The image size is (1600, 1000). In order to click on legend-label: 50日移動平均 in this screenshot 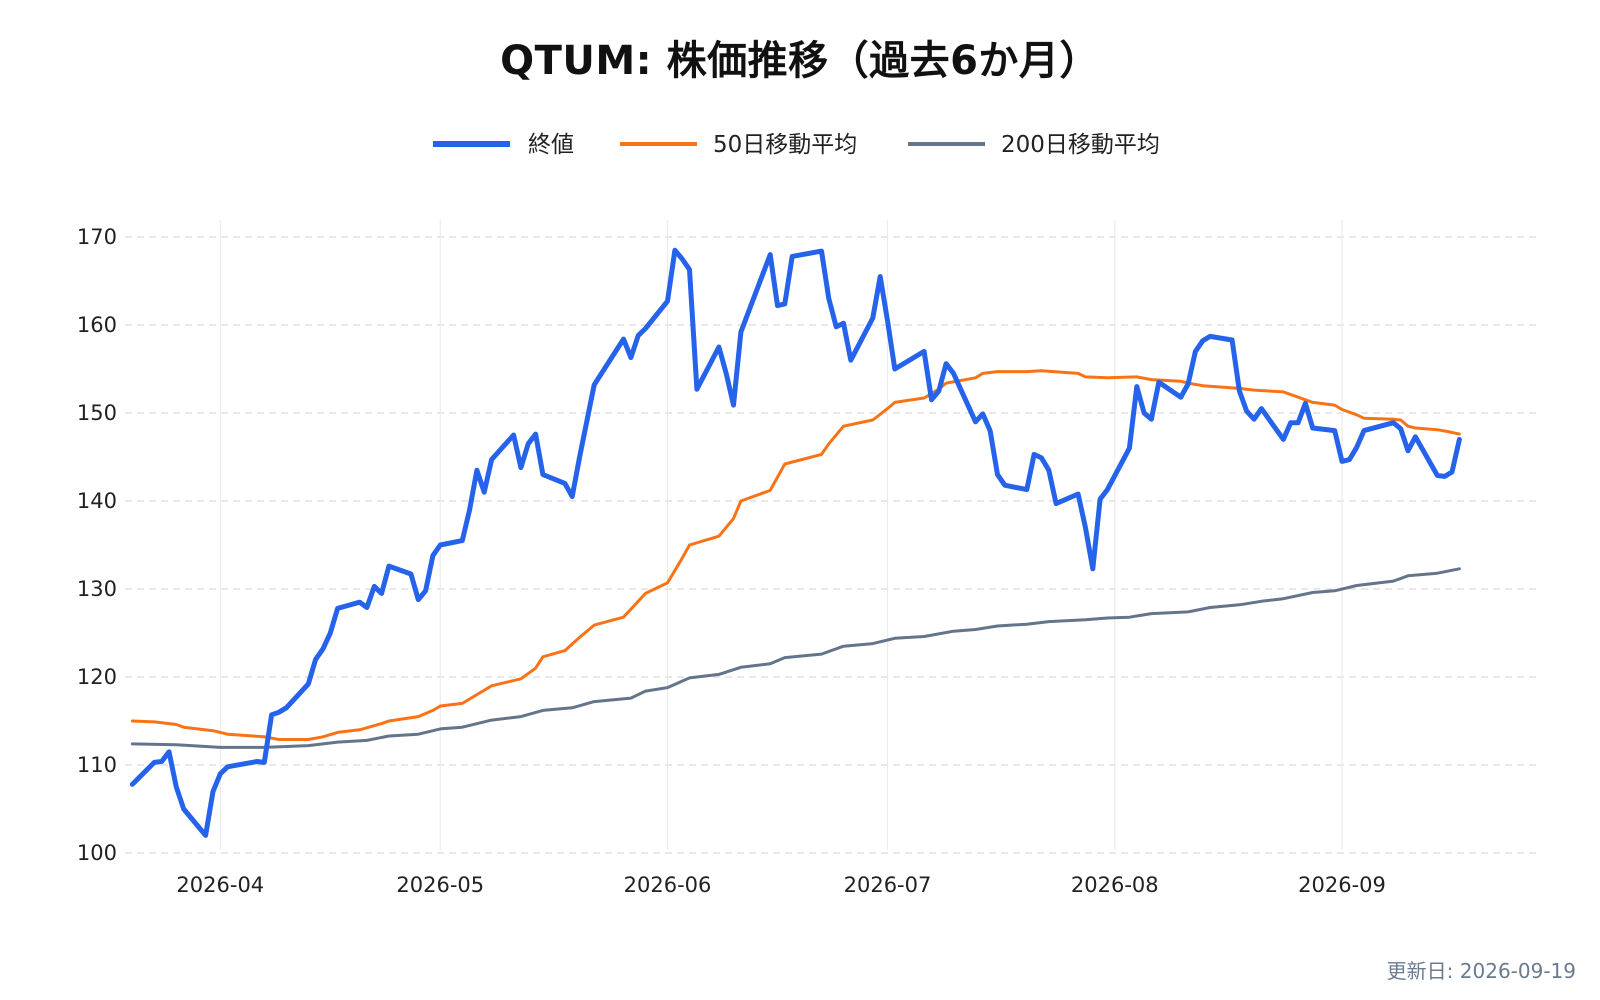, I will do `click(785, 145)`.